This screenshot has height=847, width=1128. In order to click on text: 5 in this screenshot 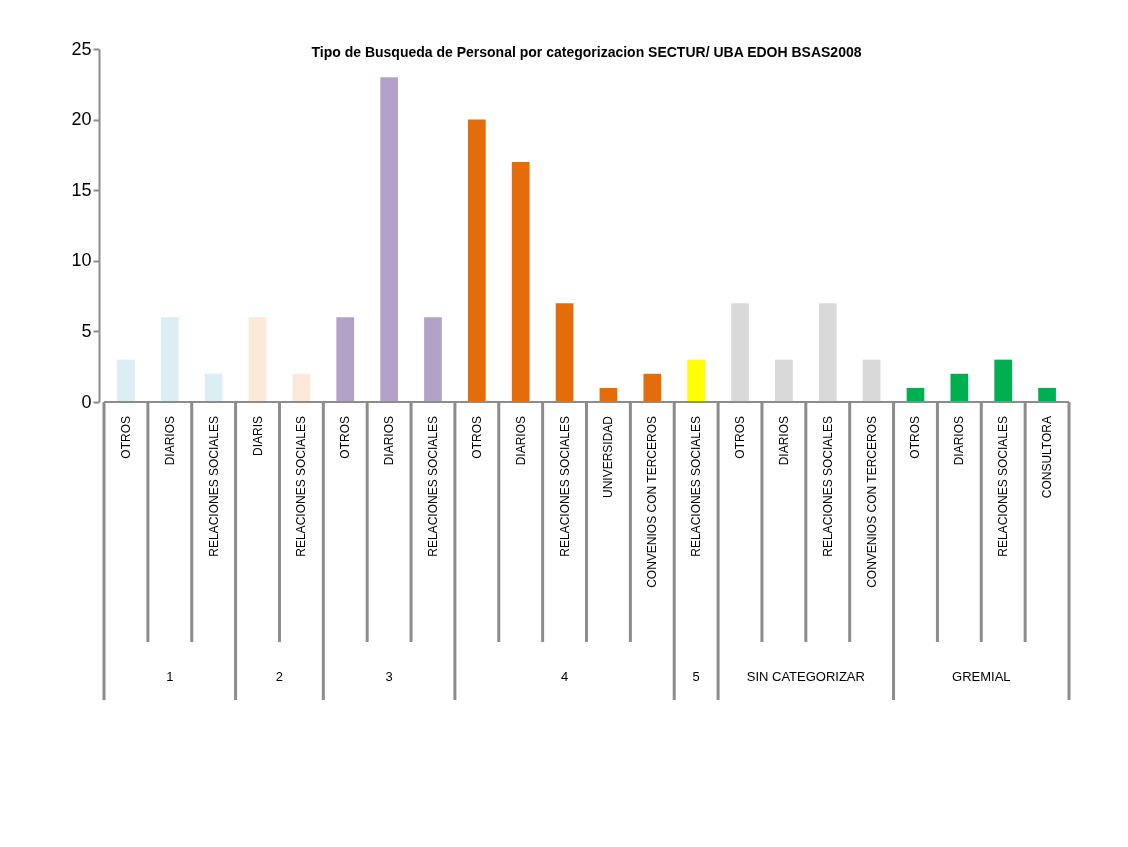, I will do `click(696, 676)`.